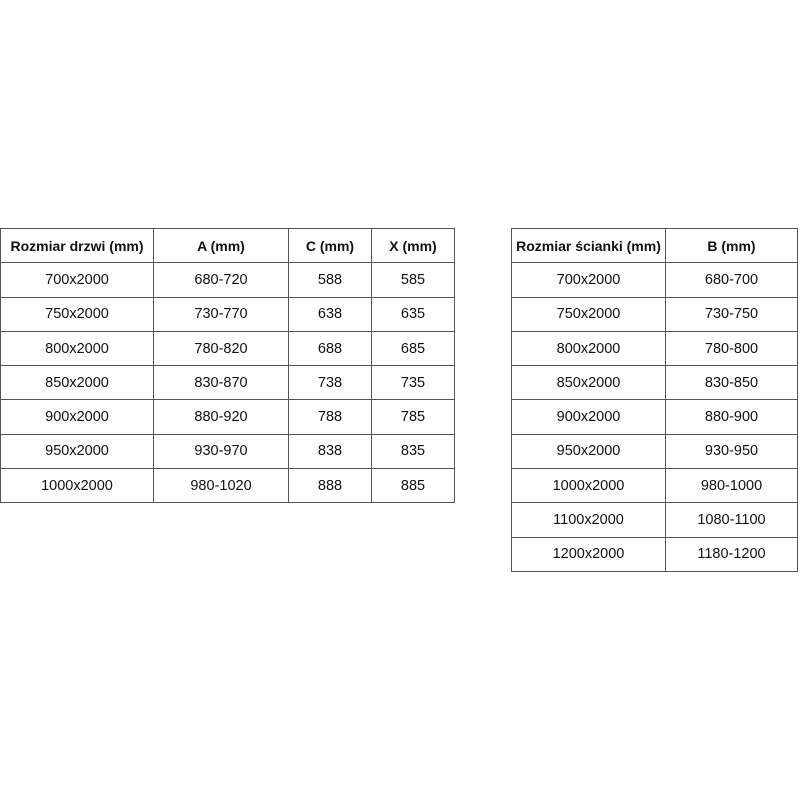  Describe the element at coordinates (731, 486) in the screenshot. I see `table-cell: 980-1000` at that location.